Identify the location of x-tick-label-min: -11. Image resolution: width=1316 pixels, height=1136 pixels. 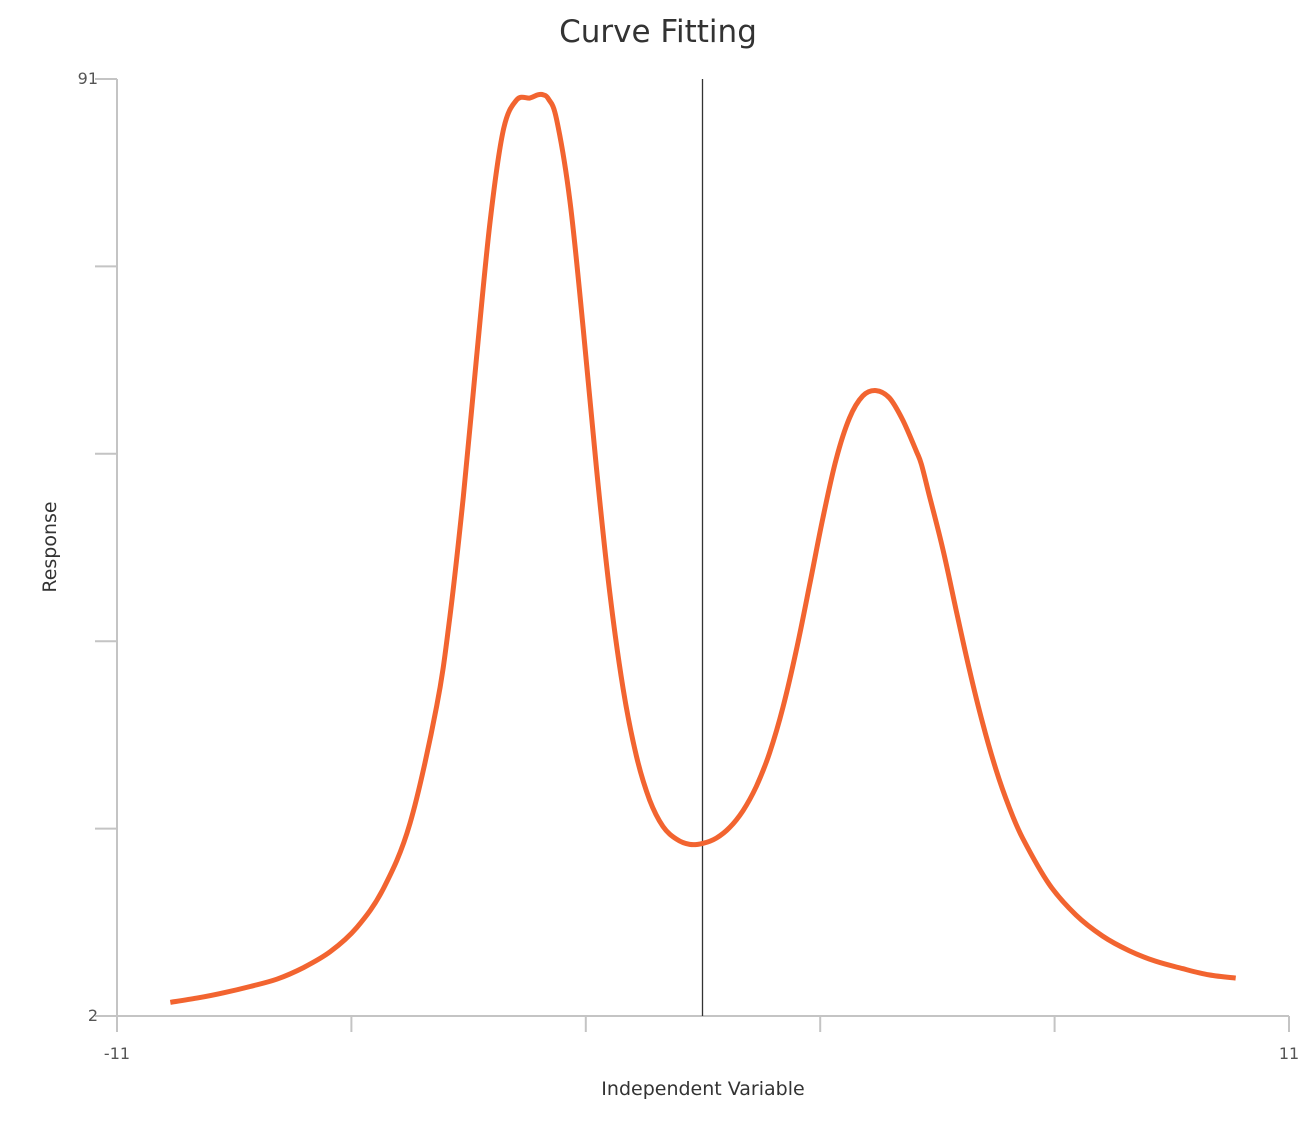
(117, 1053).